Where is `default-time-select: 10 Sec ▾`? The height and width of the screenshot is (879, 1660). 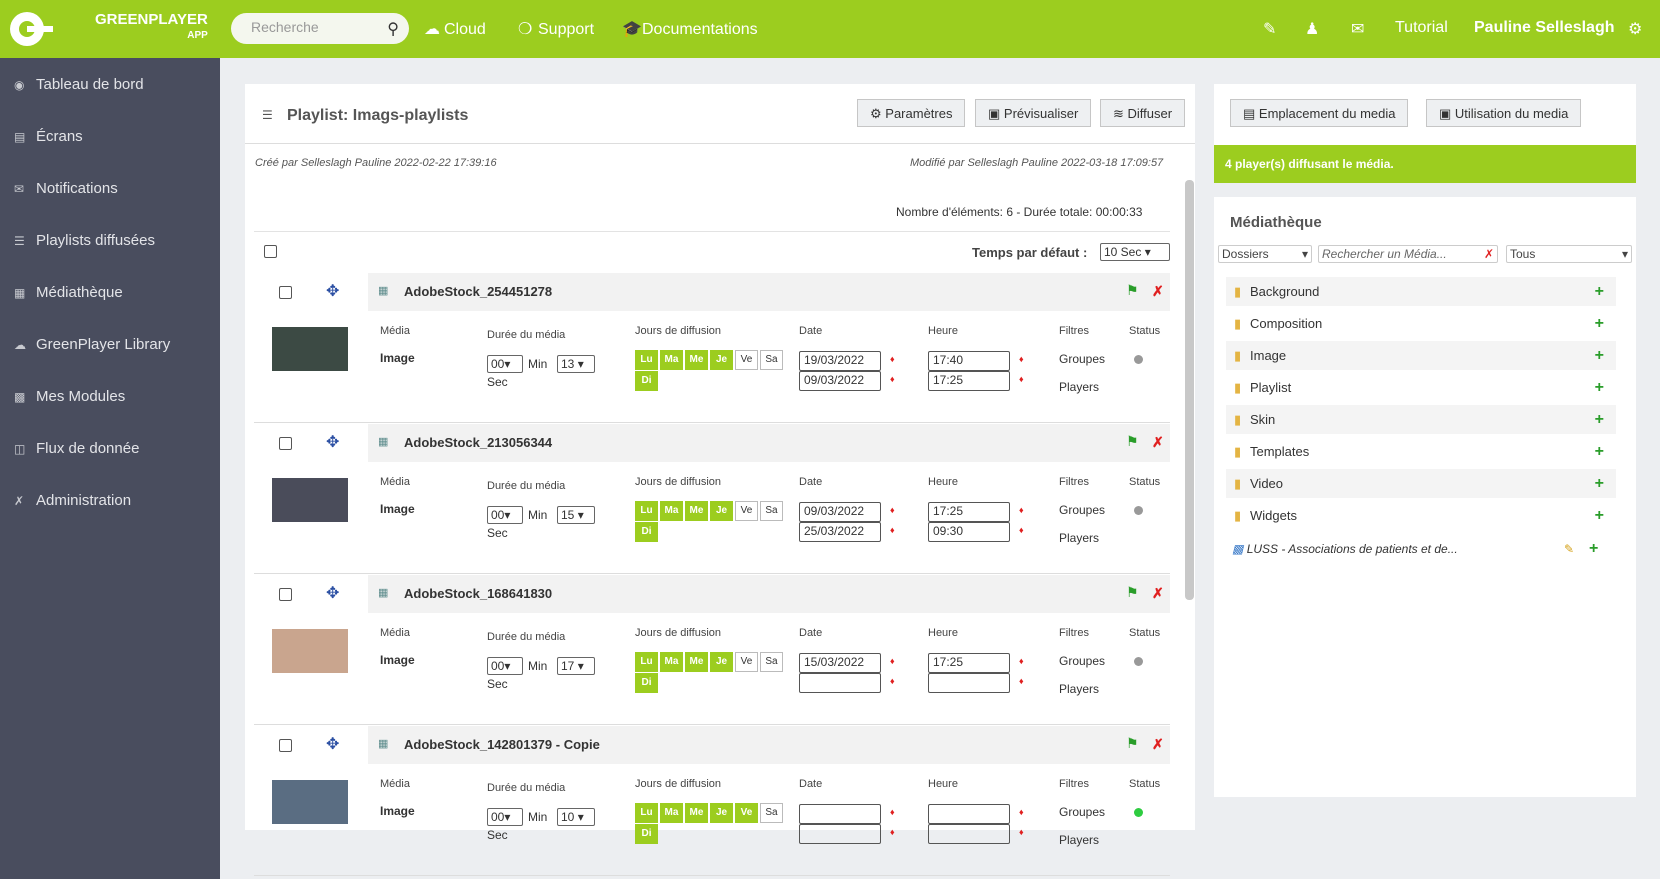 default-time-select: 10 Sec ▾ is located at coordinates (1135, 252).